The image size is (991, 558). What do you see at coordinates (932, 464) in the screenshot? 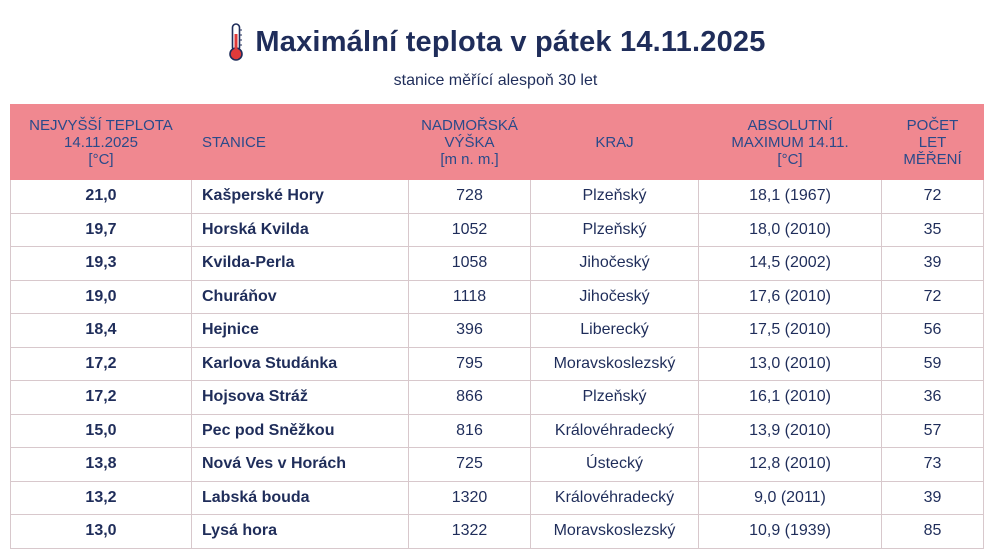
I see `cell-years-measured: 73` at bounding box center [932, 464].